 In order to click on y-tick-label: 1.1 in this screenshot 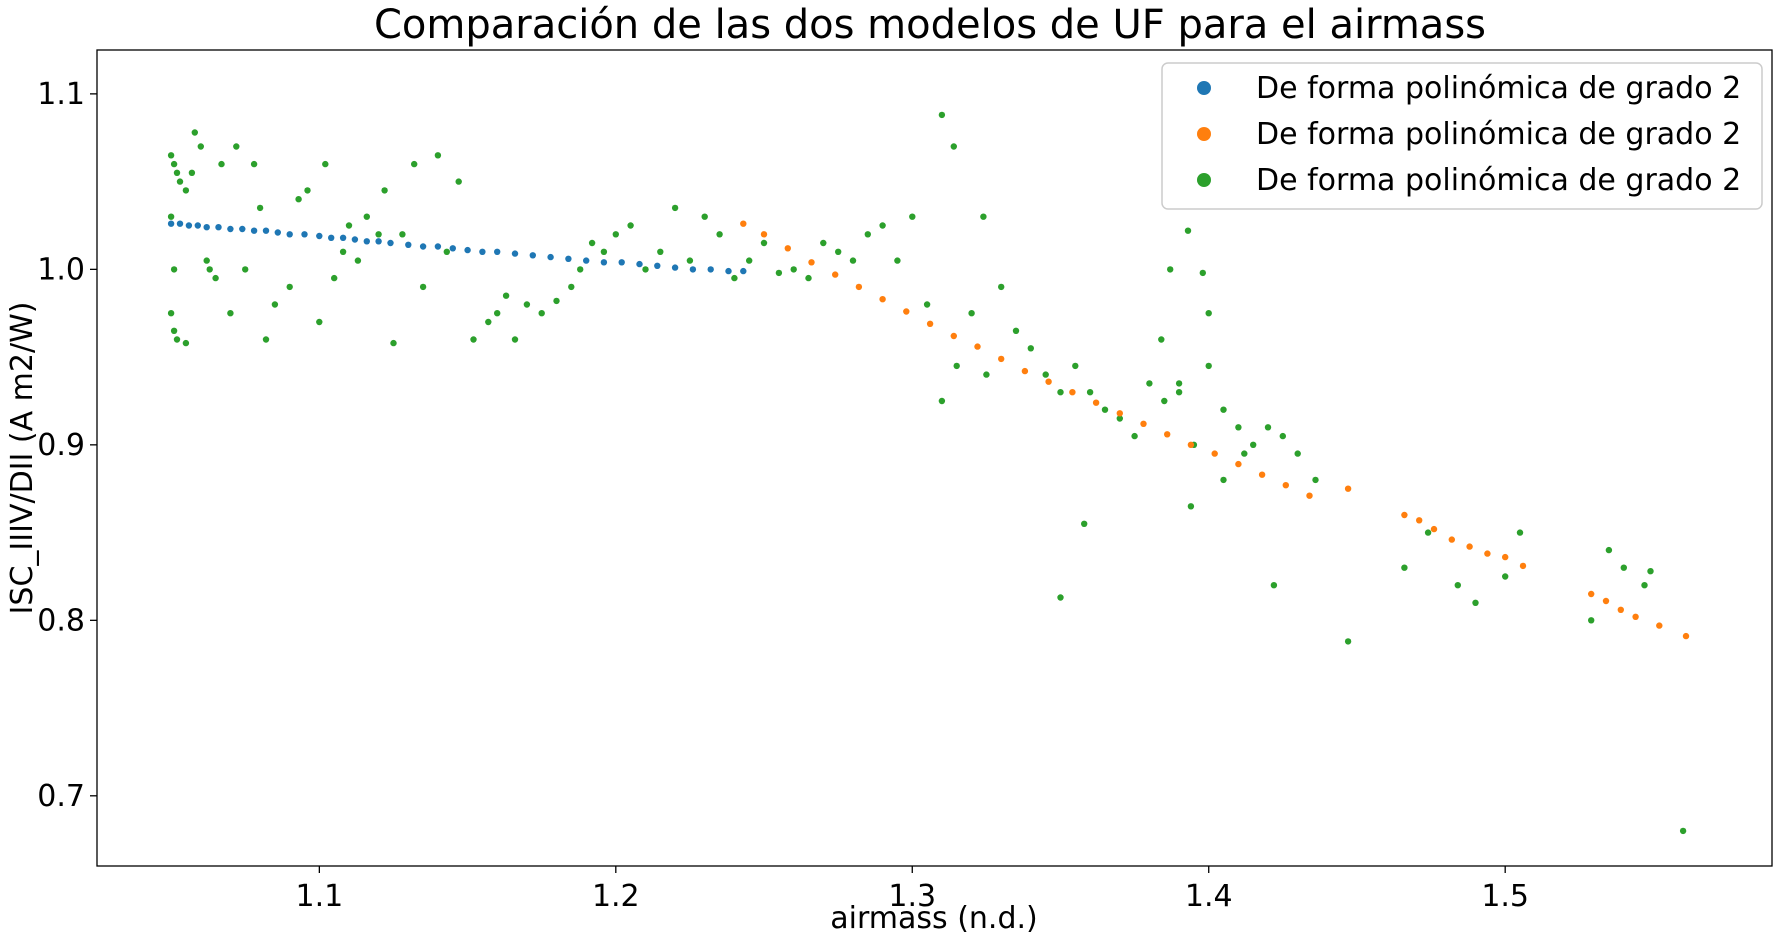, I will do `click(61, 94)`.